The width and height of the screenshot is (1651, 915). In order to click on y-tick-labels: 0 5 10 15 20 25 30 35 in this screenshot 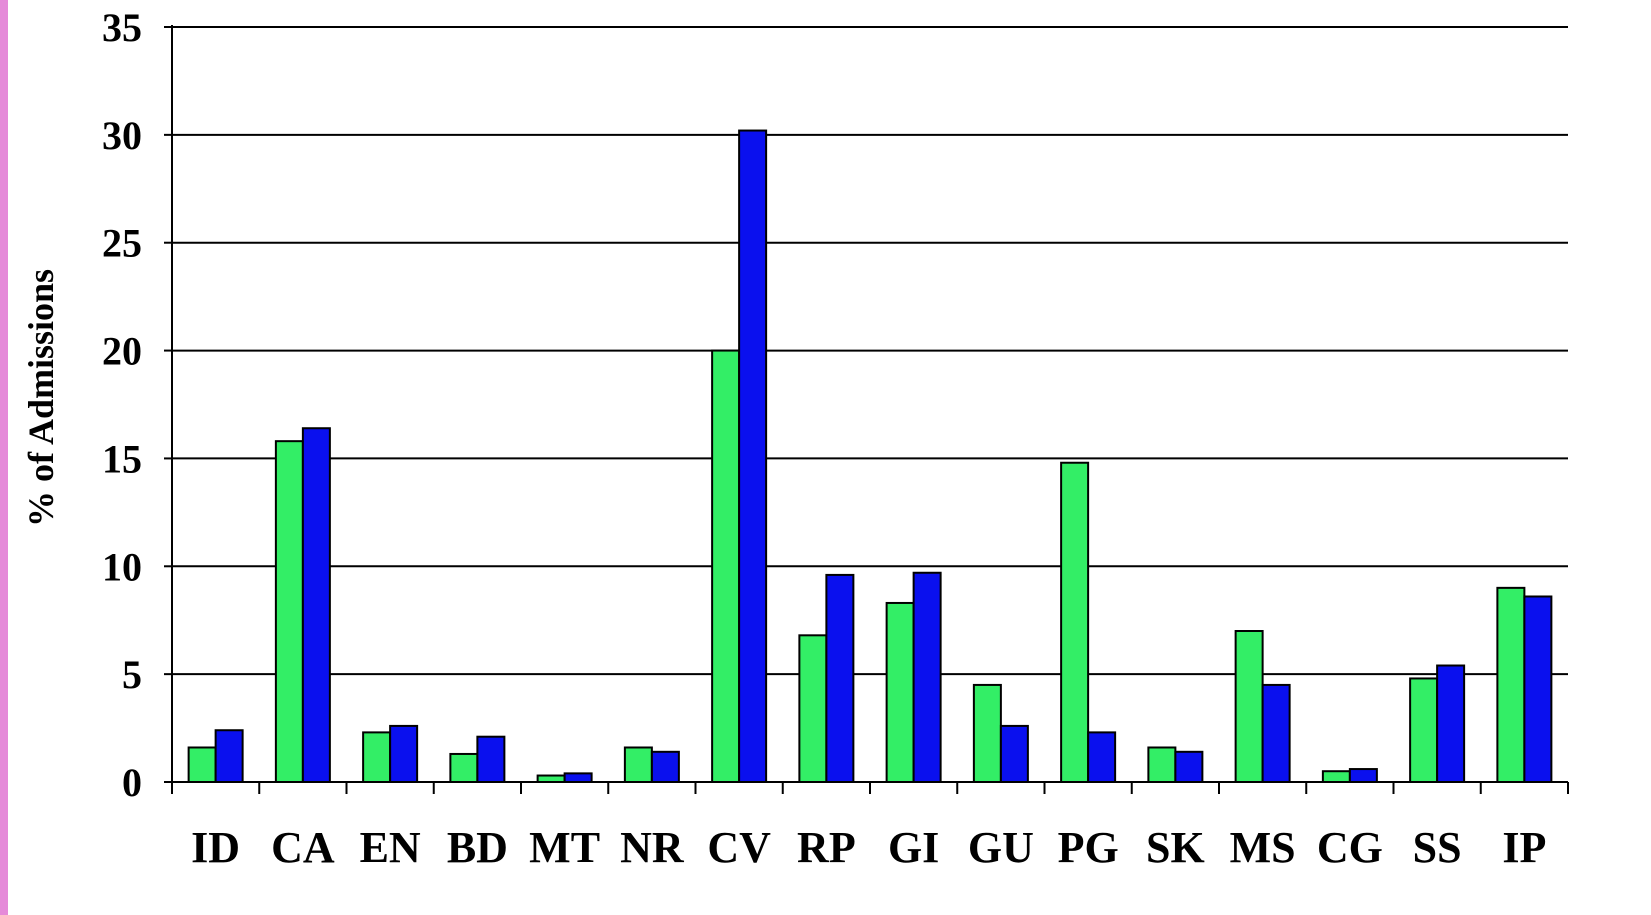, I will do `click(122, 405)`.